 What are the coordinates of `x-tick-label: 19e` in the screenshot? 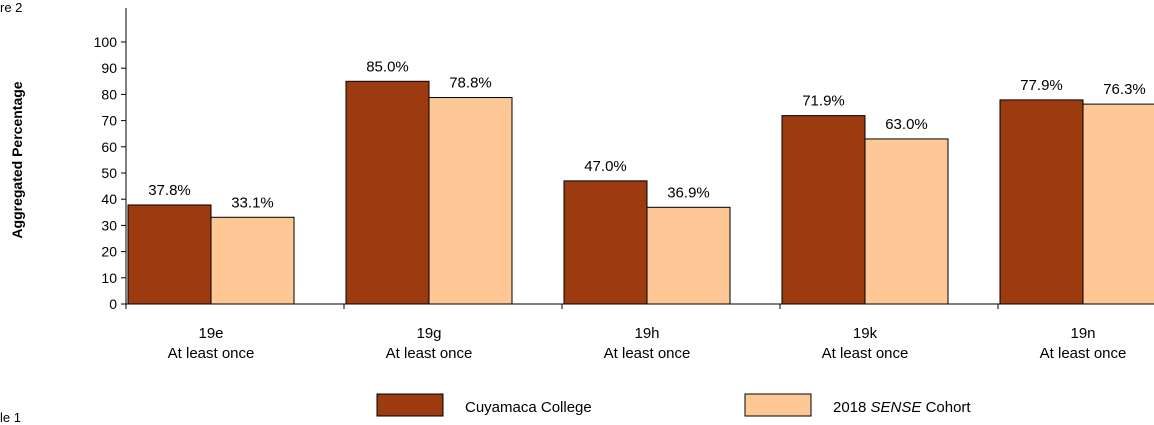 It's located at (210, 333).